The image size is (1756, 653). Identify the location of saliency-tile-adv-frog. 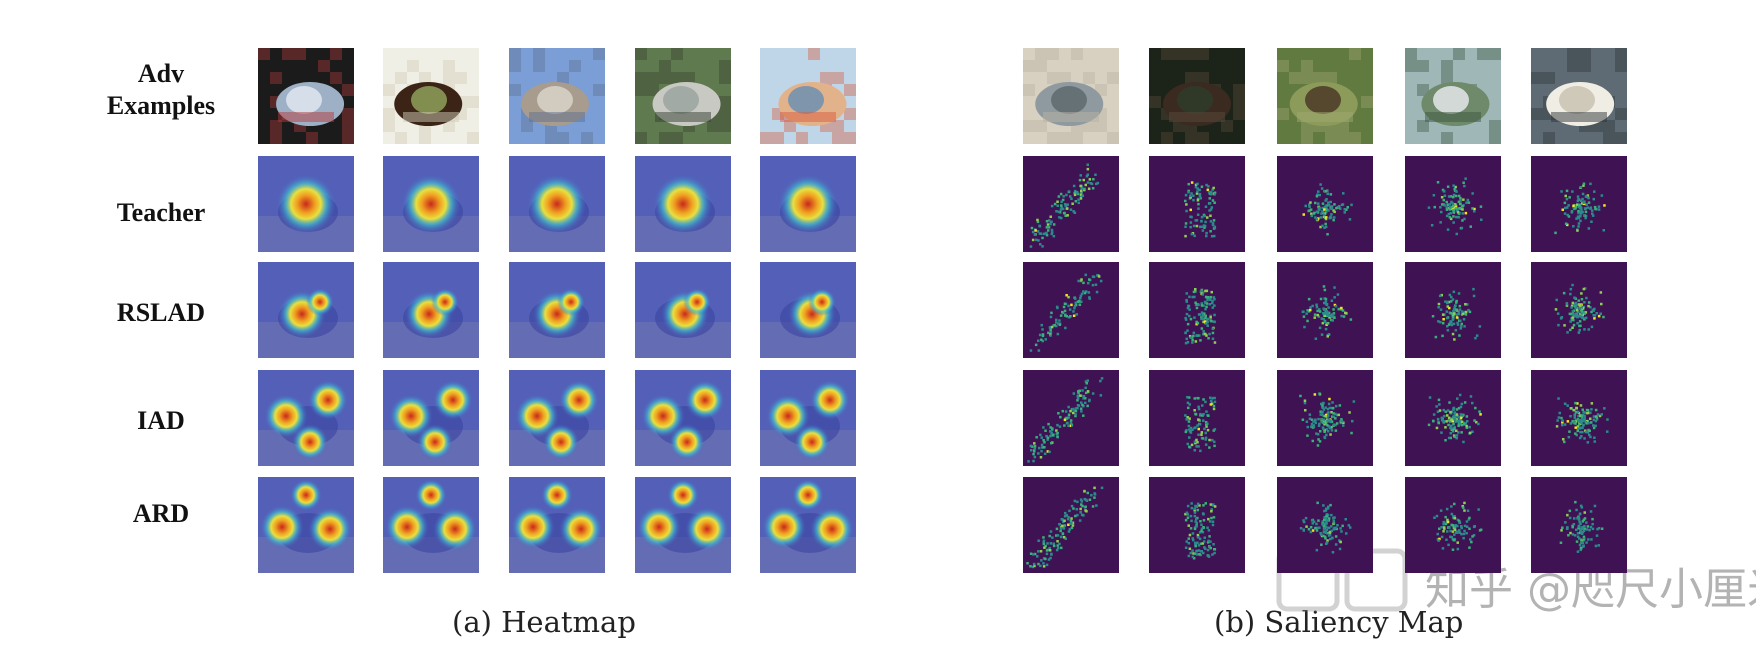
(1325, 96).